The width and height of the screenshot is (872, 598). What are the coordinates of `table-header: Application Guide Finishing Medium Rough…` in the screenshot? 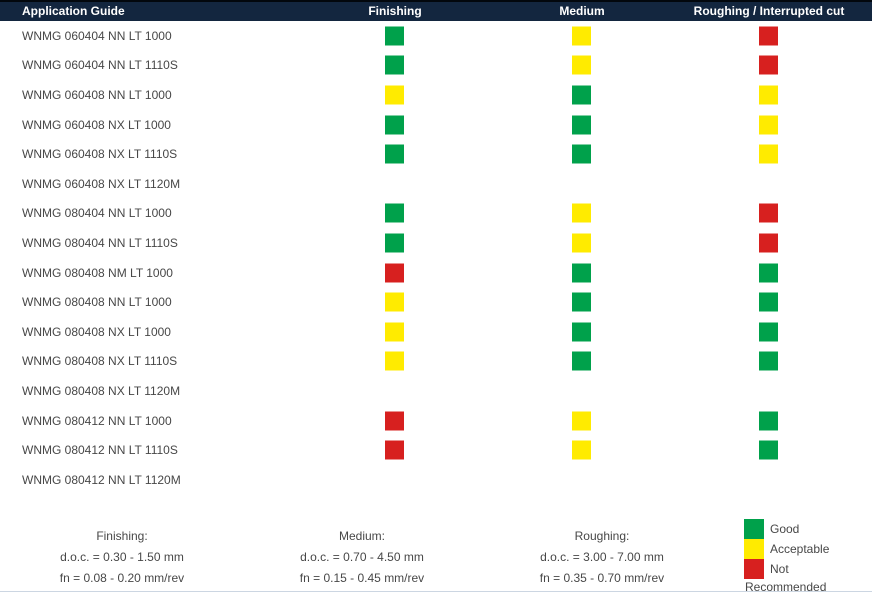 It's located at (436, 10).